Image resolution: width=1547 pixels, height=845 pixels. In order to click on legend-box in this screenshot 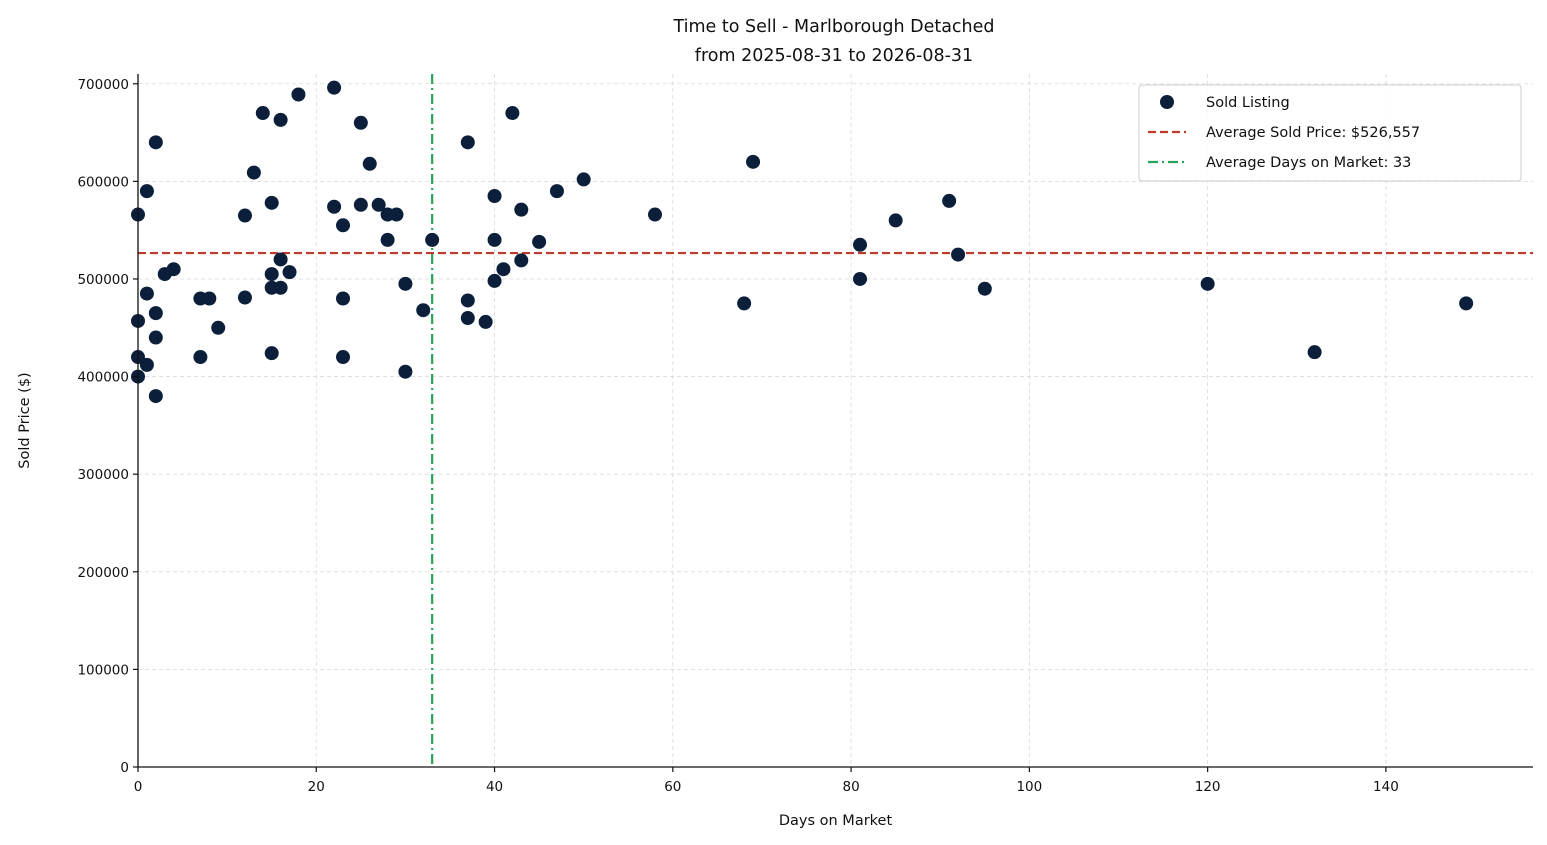, I will do `click(1330, 133)`.